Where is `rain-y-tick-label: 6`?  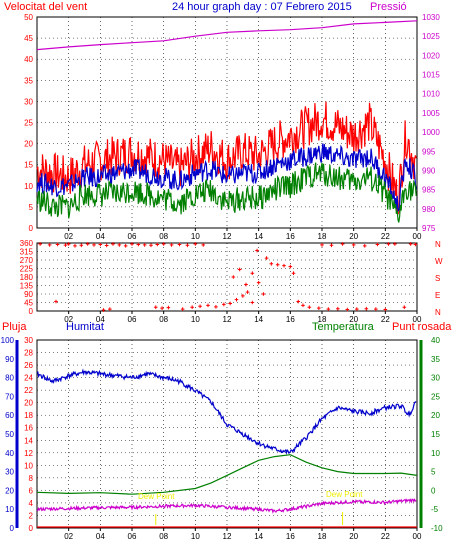 rain-y-tick-label: 6 is located at coordinates (31, 490).